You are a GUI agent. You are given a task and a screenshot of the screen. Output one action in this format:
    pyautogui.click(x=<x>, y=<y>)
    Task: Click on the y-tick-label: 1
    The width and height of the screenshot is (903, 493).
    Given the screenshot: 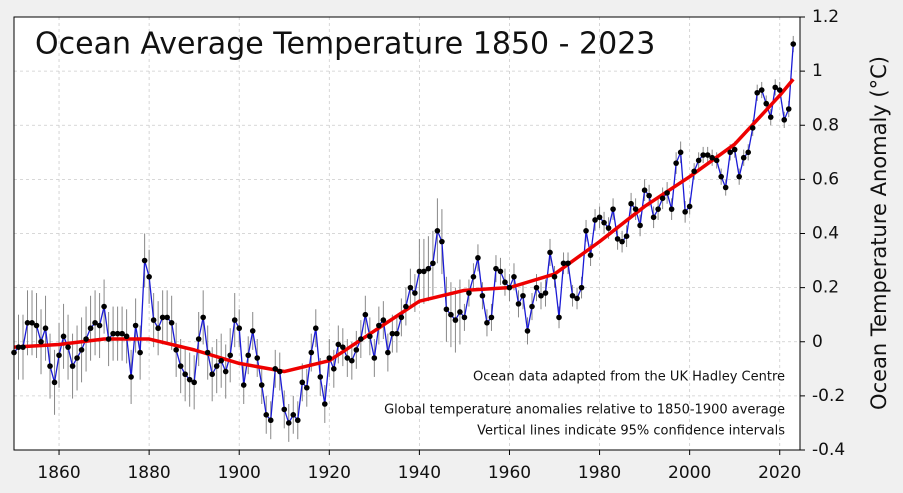 What is the action you would take?
    pyautogui.click(x=817, y=71)
    